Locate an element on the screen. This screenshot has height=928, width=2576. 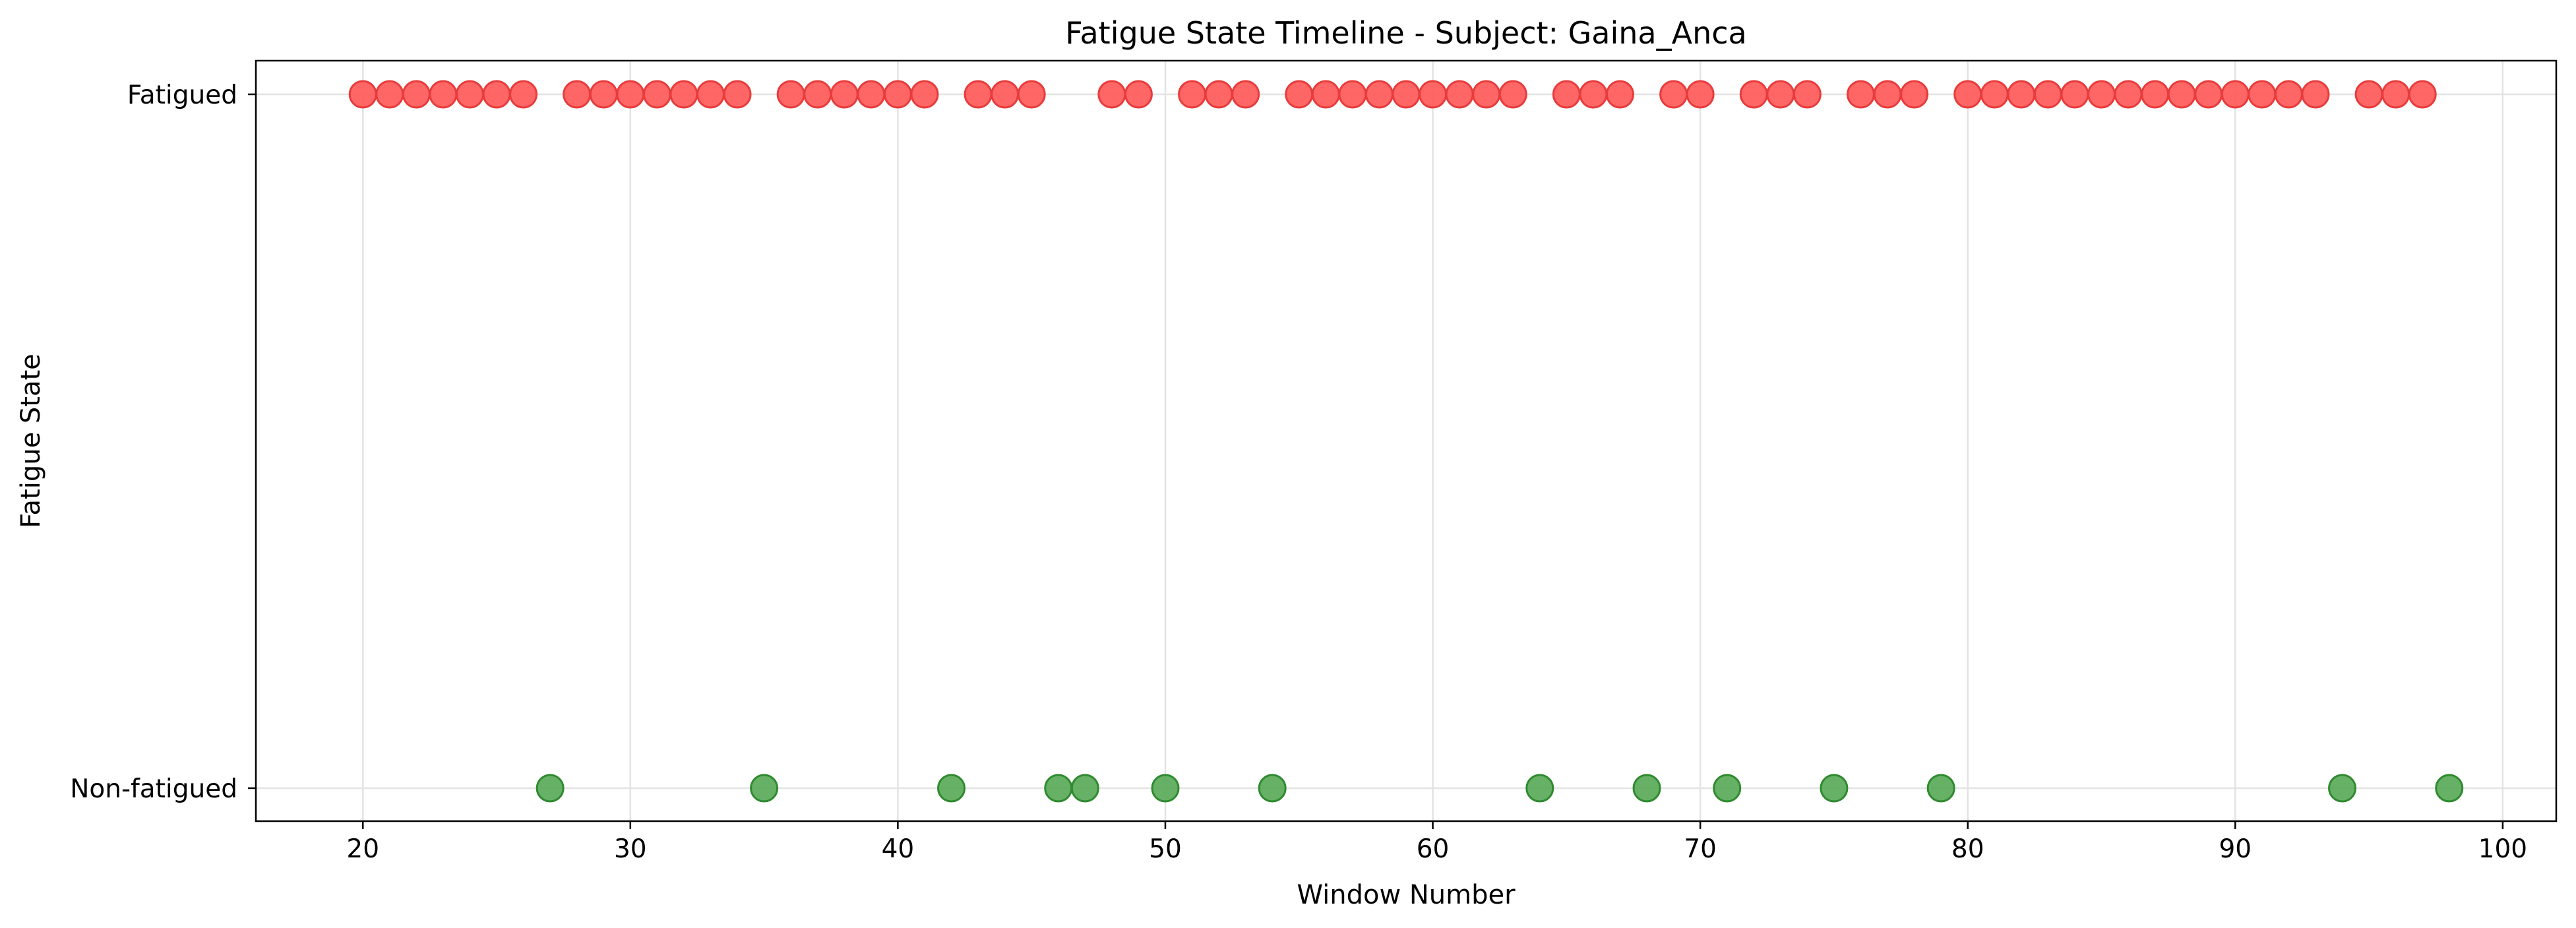
x-tick-label: 40 is located at coordinates (898, 849).